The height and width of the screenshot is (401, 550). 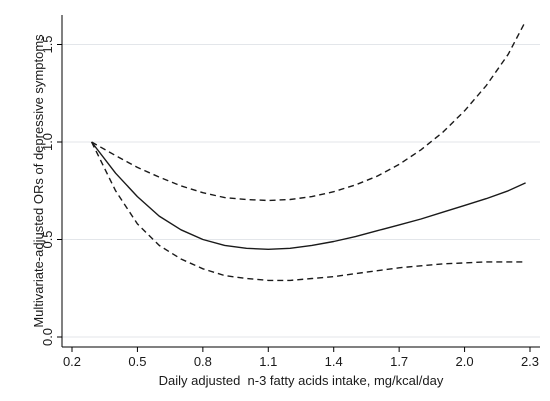 What do you see at coordinates (47, 337) in the screenshot?
I see `y-tick-label: 0.0` at bounding box center [47, 337].